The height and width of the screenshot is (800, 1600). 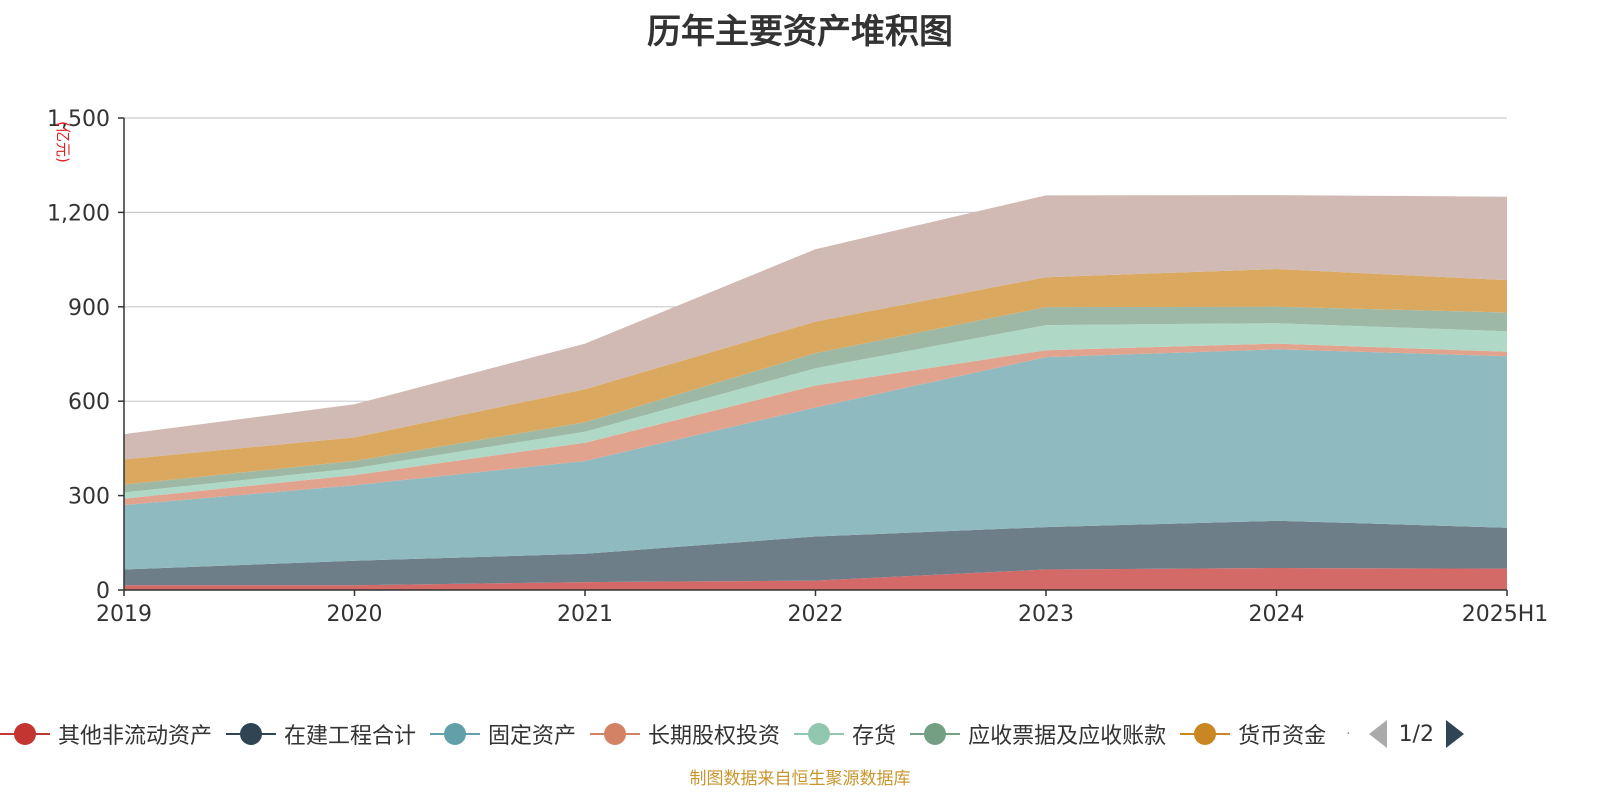 I want to click on legend-item: 长期股权投资, so click(x=685, y=734).